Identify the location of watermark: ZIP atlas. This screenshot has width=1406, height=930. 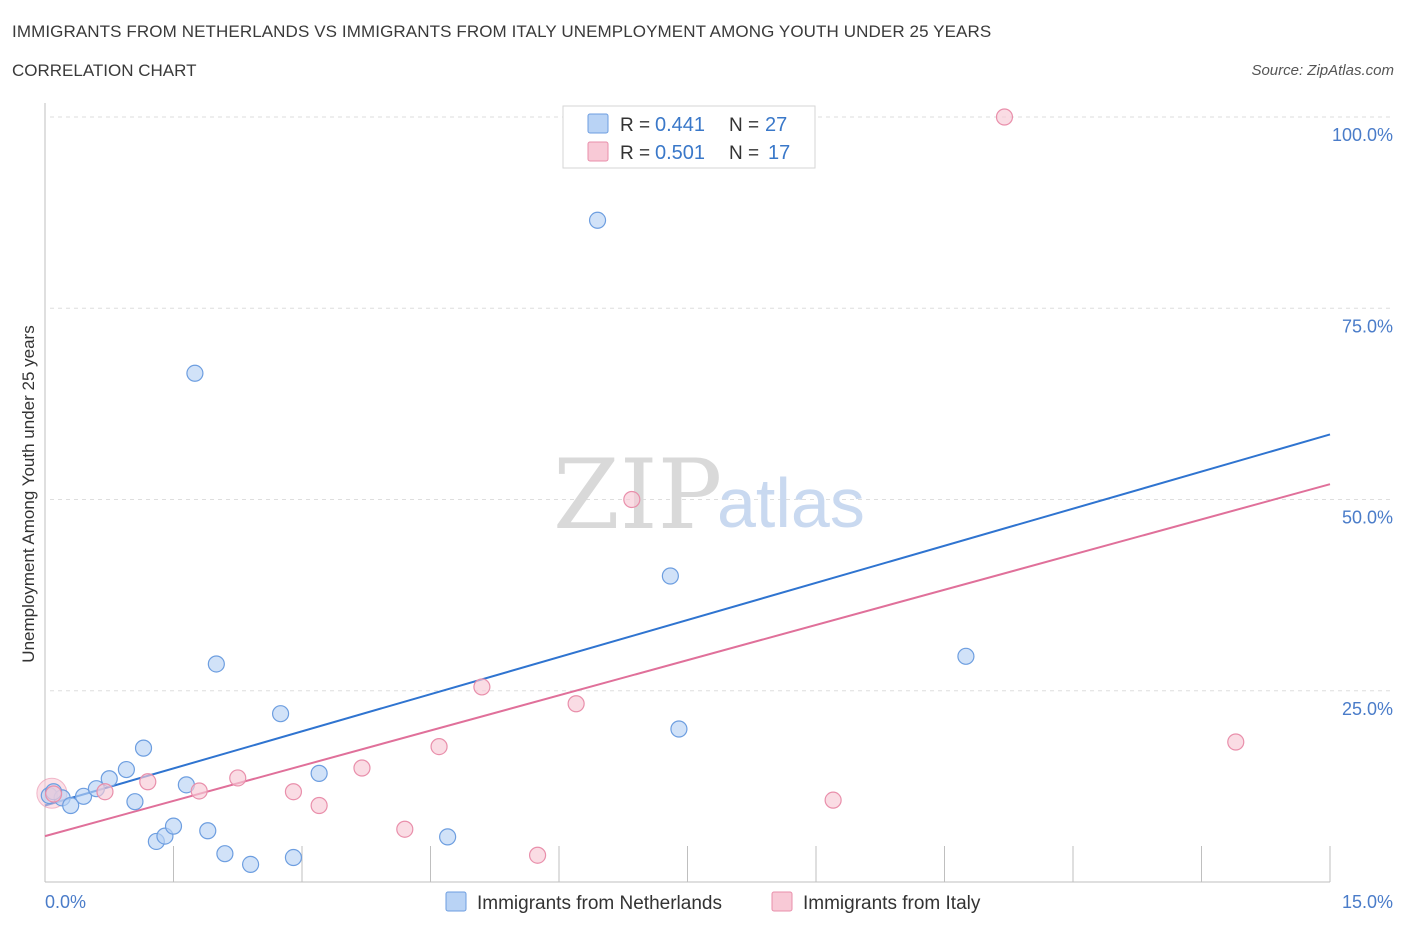
(709, 495).